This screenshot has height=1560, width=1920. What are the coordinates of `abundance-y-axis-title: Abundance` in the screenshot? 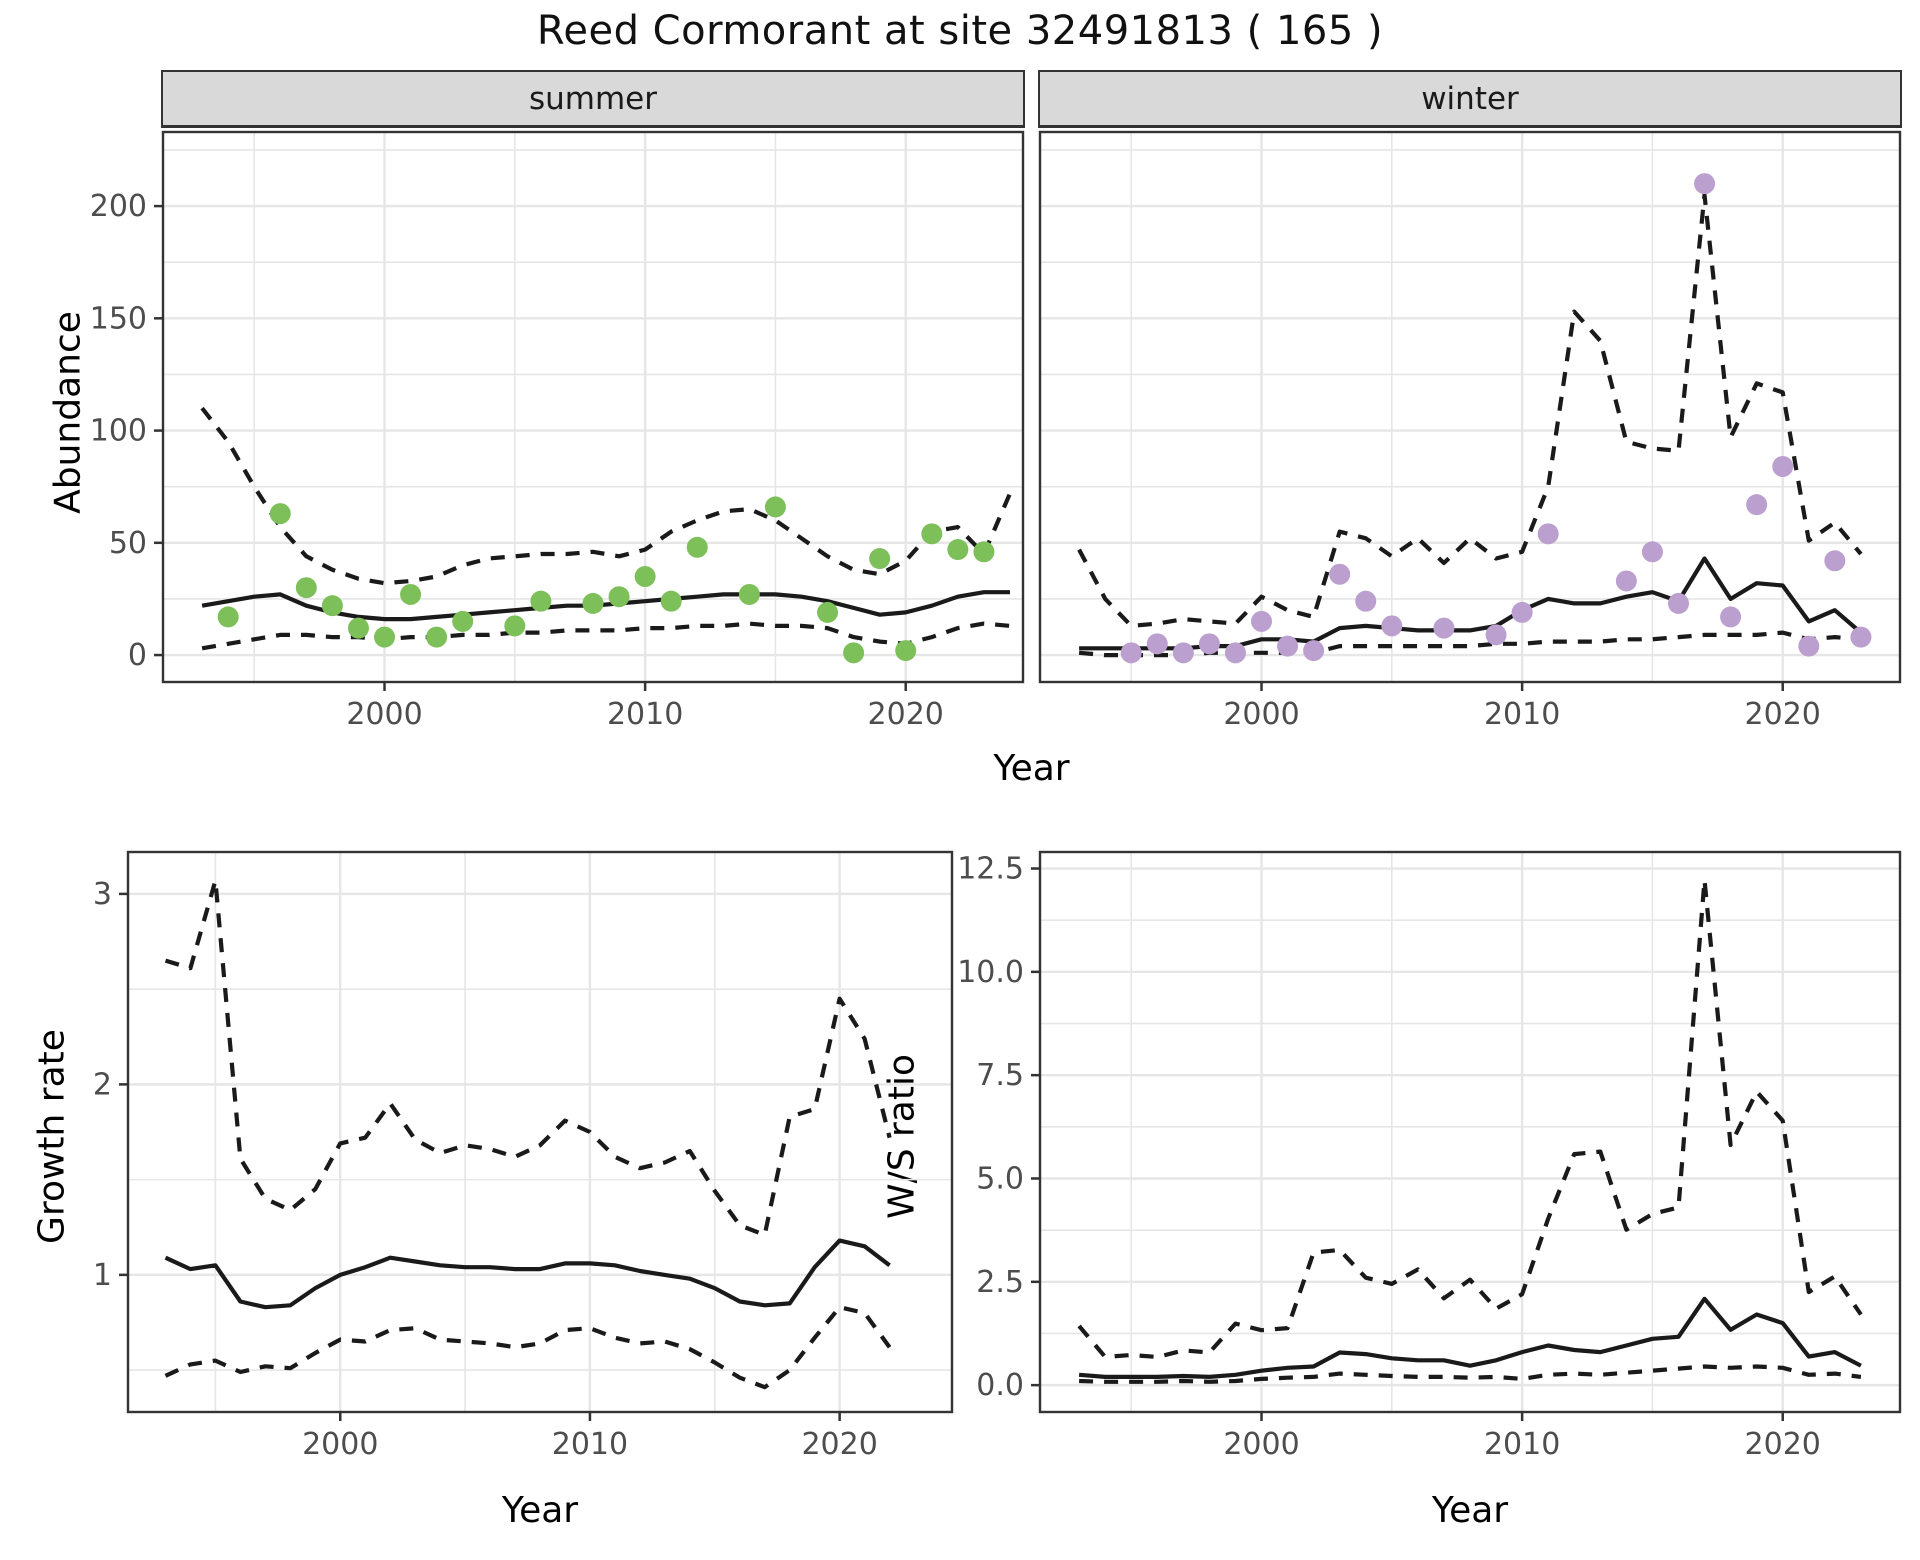 It's located at (68, 412).